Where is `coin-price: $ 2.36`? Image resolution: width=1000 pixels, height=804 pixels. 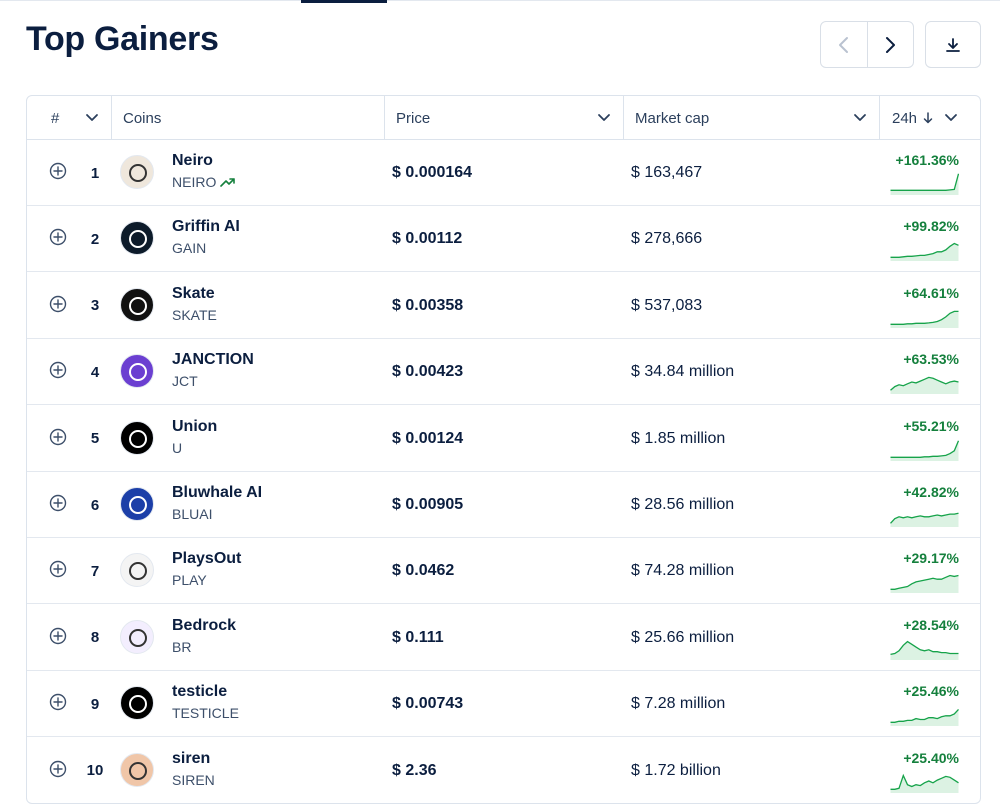 coin-price: $ 2.36 is located at coordinates (414, 770).